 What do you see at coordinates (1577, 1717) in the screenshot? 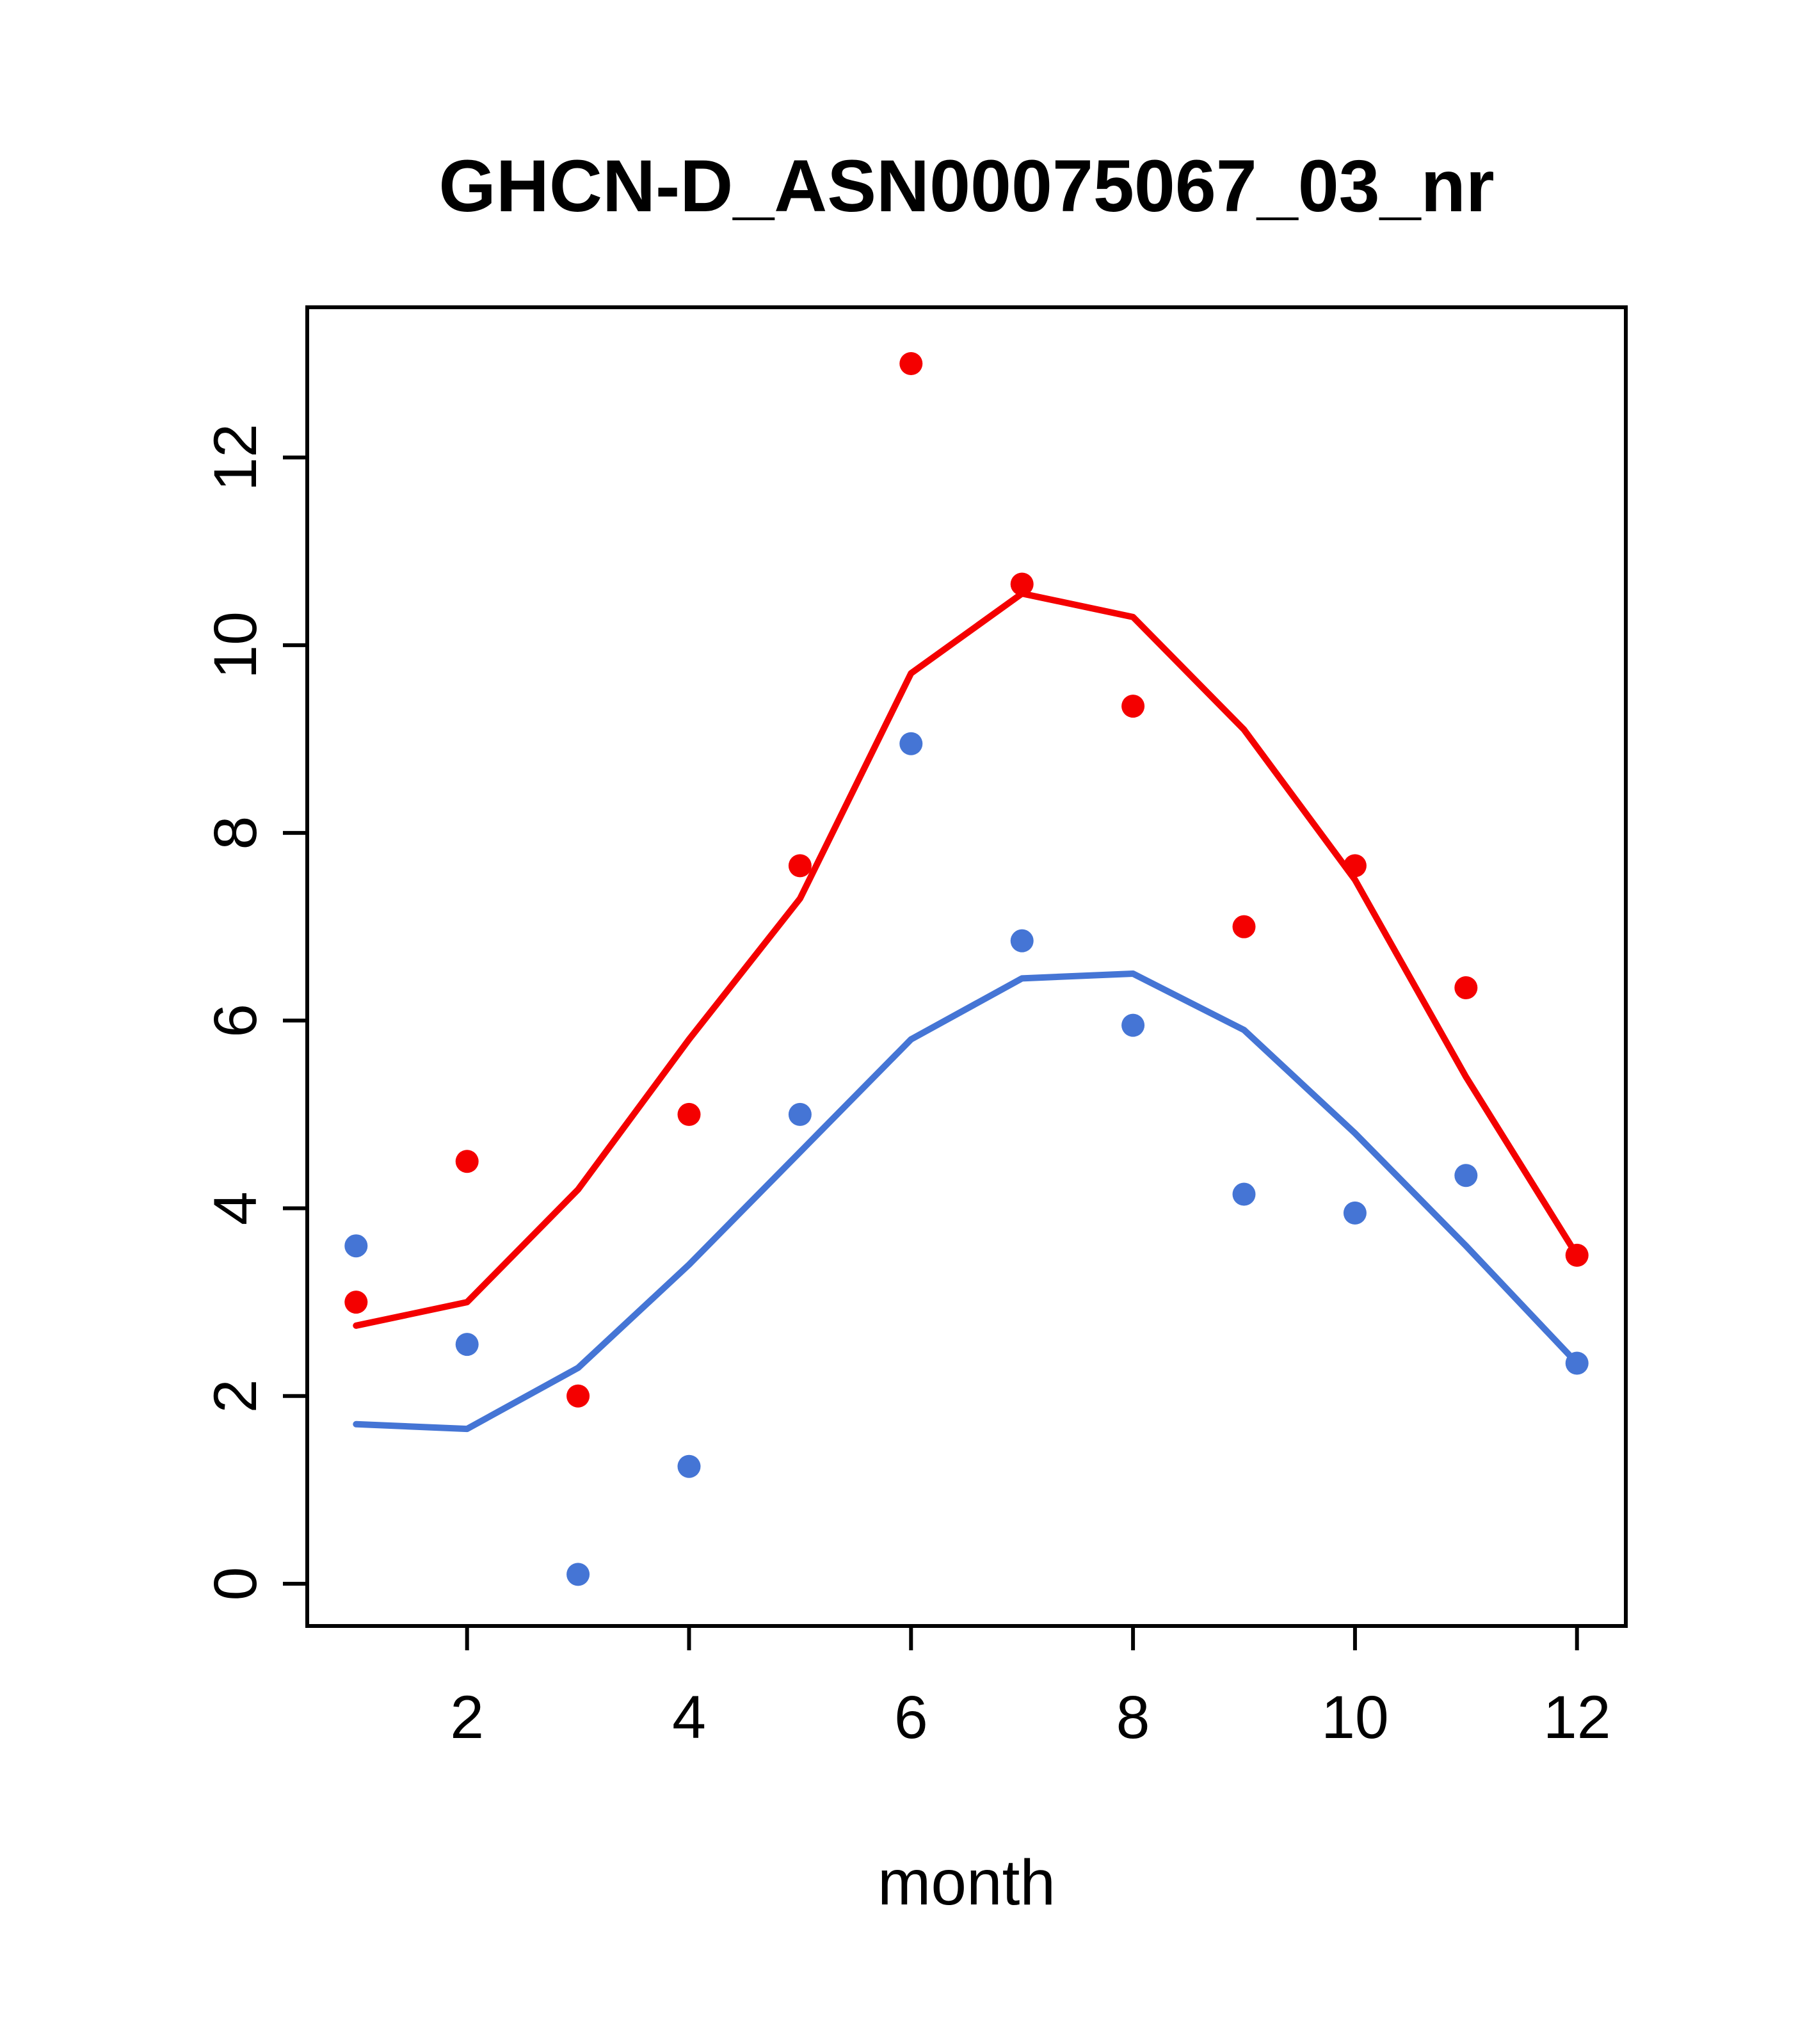
I see `x-tick-label: 12` at bounding box center [1577, 1717].